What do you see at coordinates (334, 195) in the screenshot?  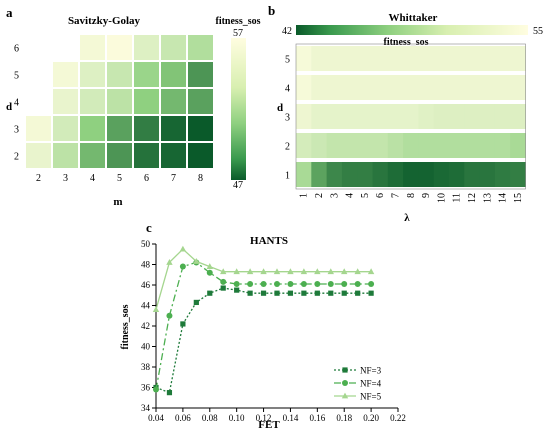 I see `heatmap-b-xtick: 3` at bounding box center [334, 195].